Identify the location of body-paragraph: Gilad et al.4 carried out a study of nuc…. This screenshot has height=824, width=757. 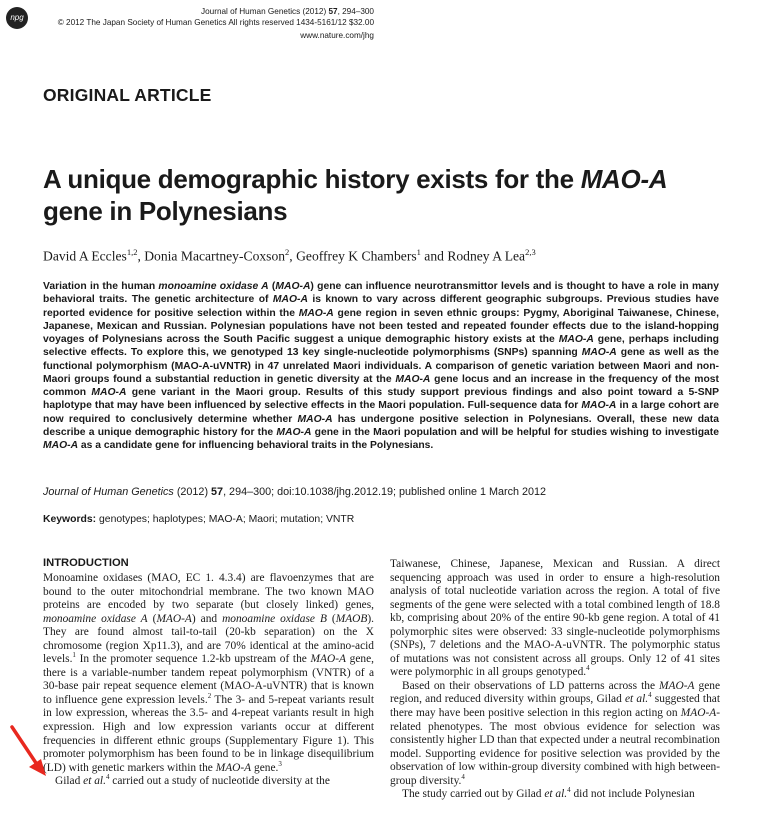
(192, 780).